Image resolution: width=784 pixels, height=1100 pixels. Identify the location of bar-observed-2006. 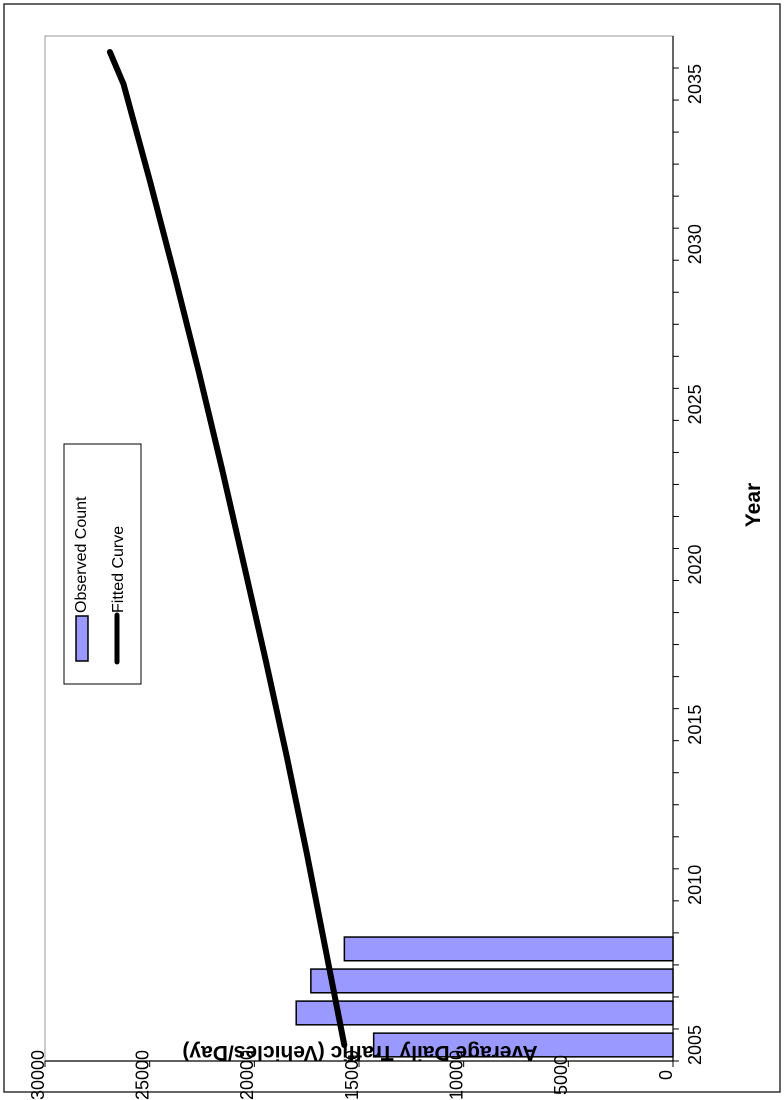
(484, 1013).